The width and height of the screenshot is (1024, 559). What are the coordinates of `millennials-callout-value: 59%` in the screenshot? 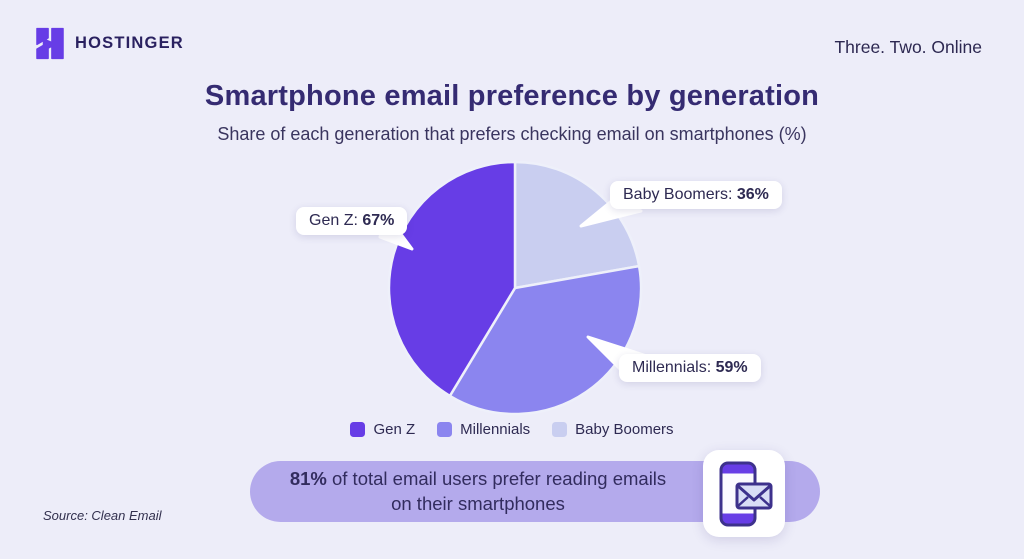 It's located at (731, 367).